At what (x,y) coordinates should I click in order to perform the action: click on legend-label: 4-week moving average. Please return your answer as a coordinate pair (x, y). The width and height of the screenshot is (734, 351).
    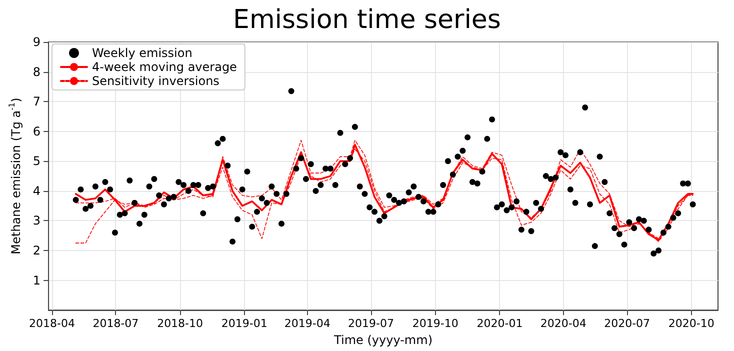
    Looking at the image, I should click on (164, 67).